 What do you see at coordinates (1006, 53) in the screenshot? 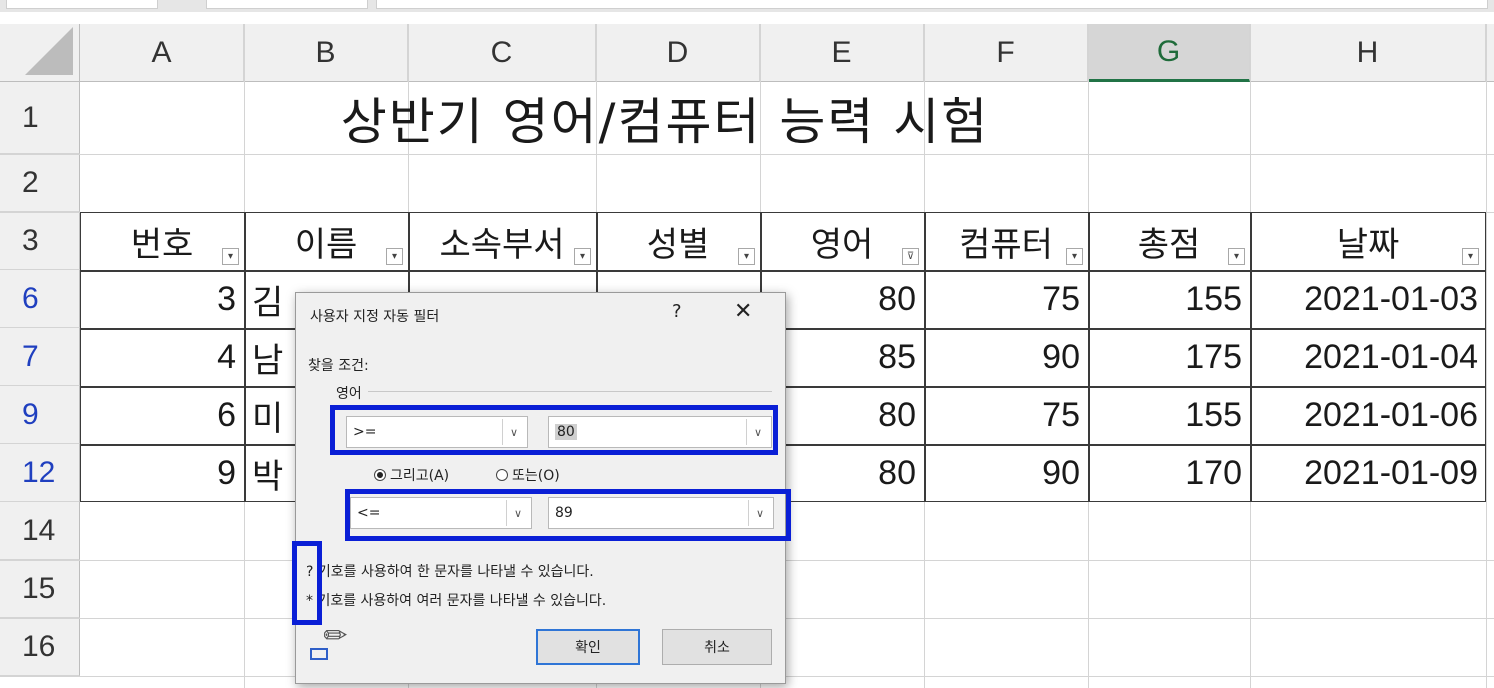
I see `column-header-f: F` at bounding box center [1006, 53].